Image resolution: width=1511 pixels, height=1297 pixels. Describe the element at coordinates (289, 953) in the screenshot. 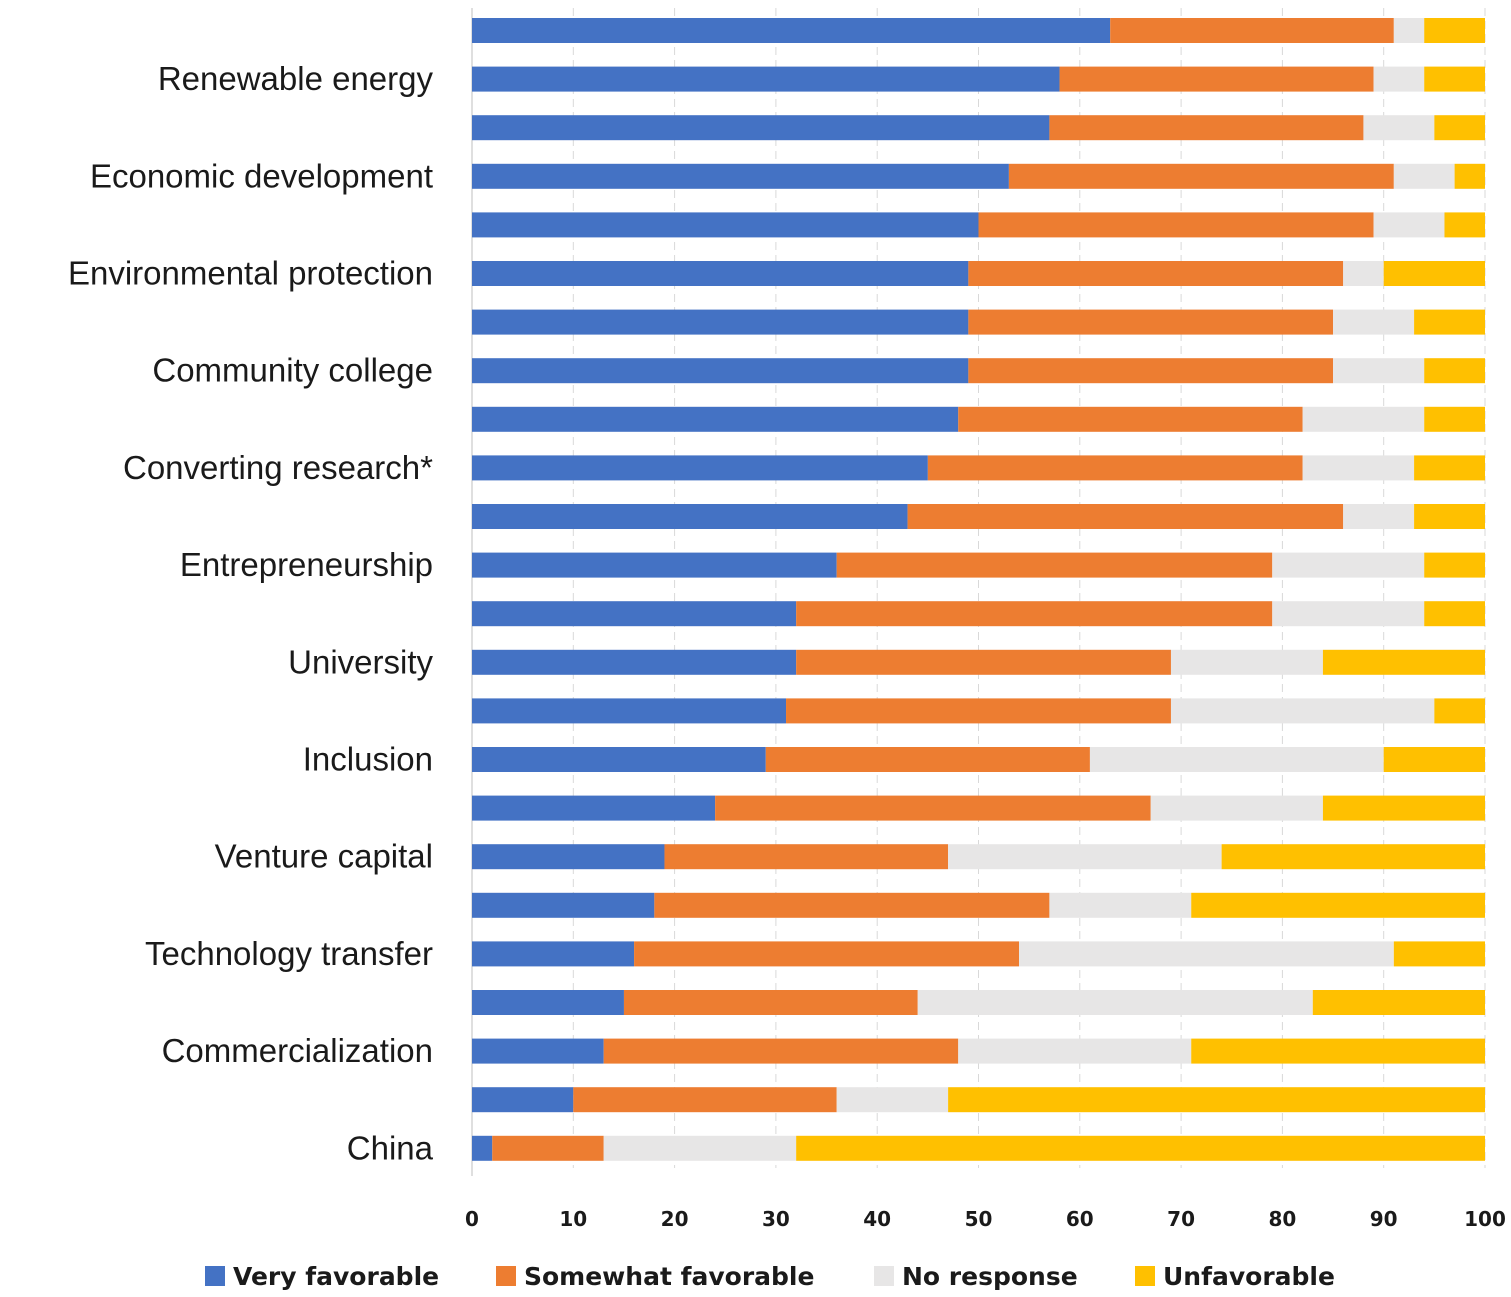

I see `category-label-technology-transfer: Technology transfer` at that location.